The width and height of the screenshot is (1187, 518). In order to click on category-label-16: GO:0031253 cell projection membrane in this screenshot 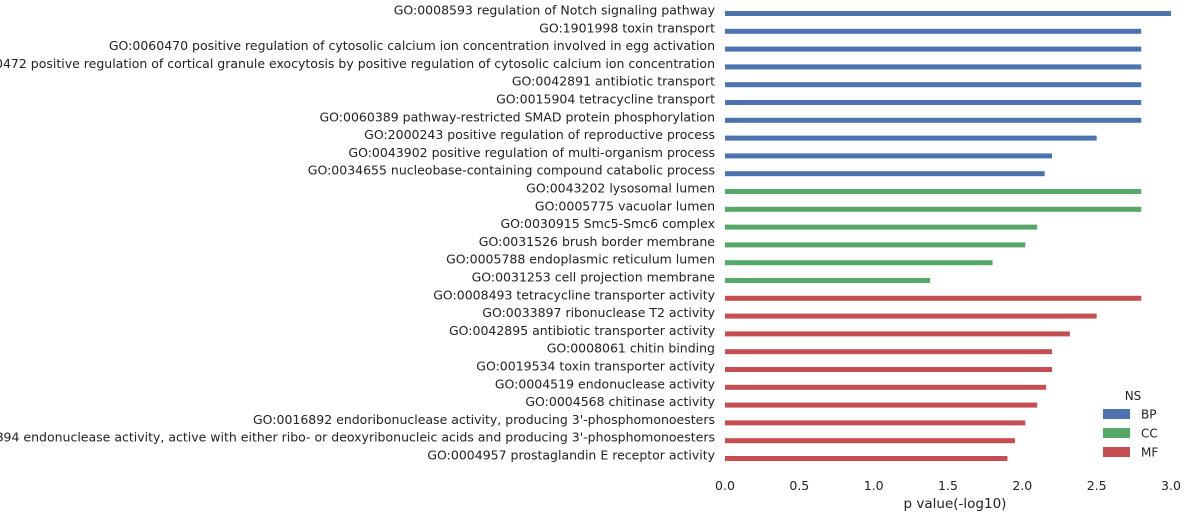, I will do `click(594, 277)`.